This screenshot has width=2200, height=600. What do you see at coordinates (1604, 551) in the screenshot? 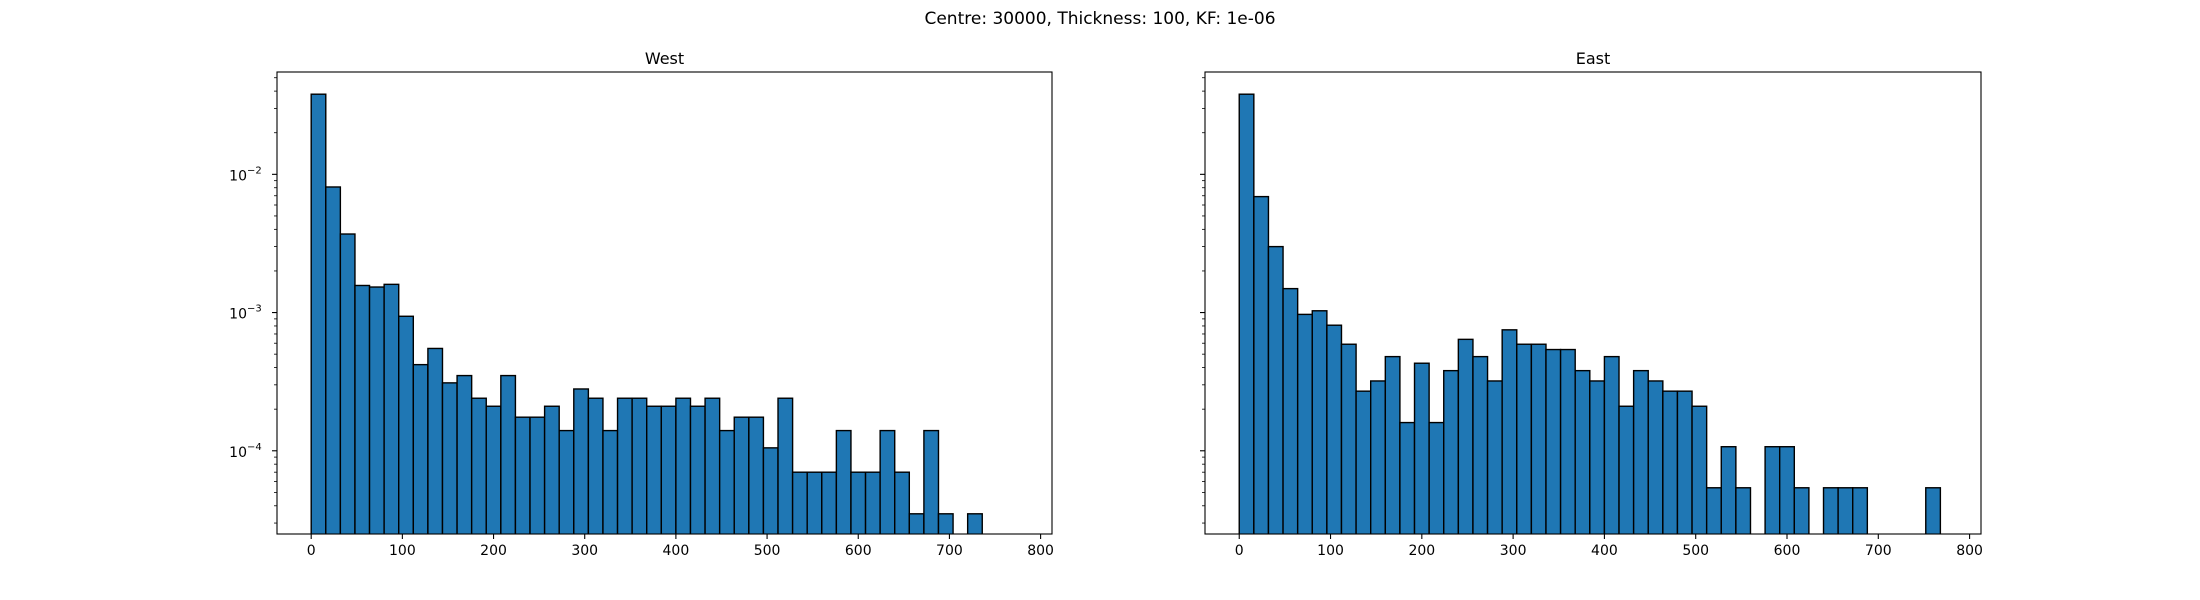
I see `east-xtick-label: 400` at bounding box center [1604, 551].